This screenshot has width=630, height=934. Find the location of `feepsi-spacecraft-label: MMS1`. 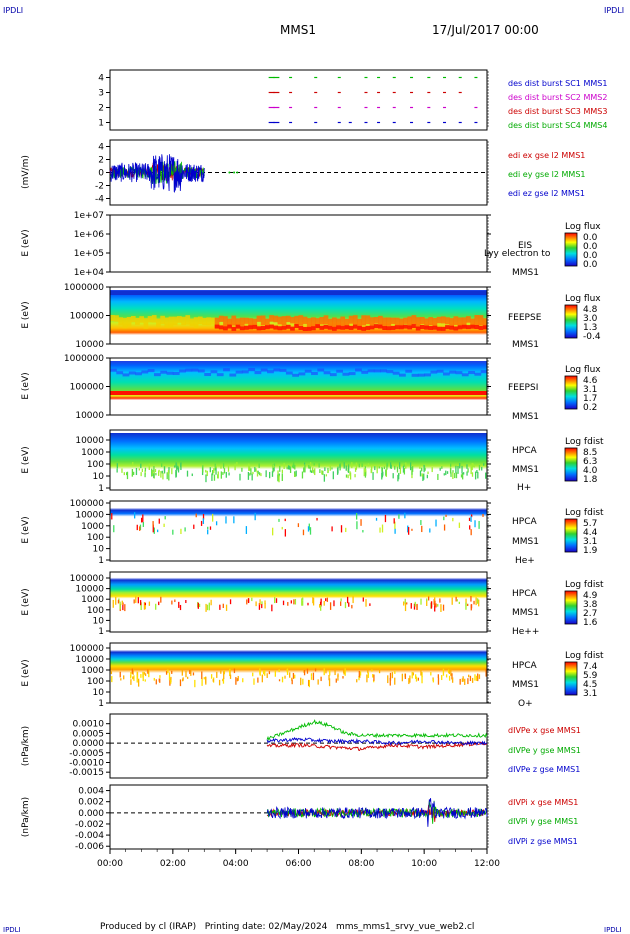

feepsi-spacecraft-label: MMS1 is located at coordinates (525, 417).